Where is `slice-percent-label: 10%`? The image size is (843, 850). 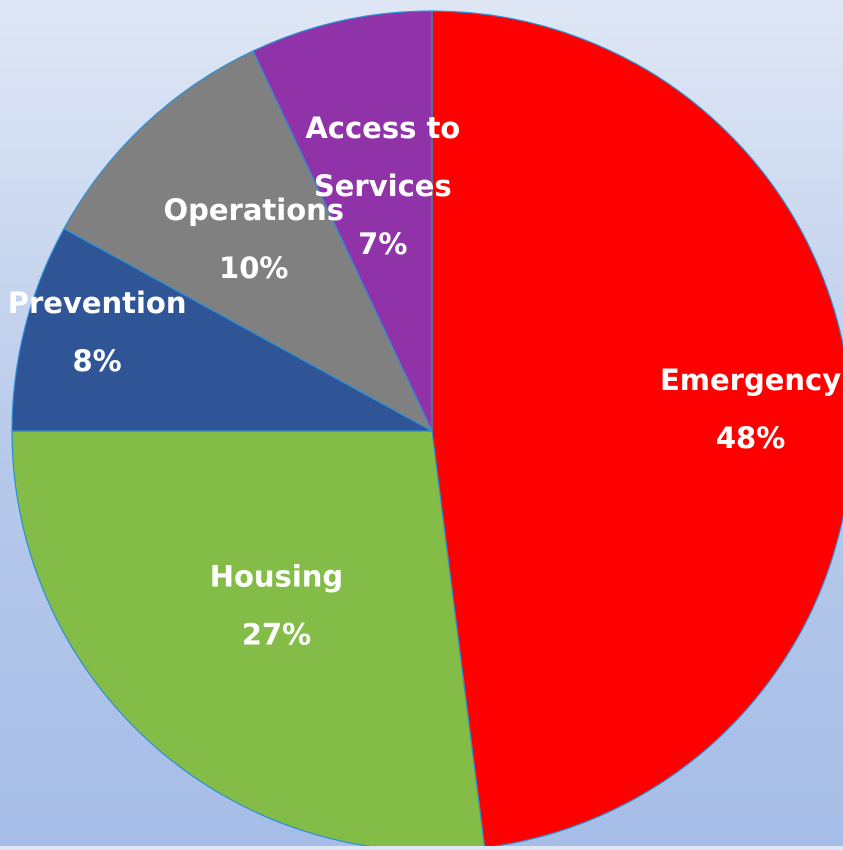 slice-percent-label: 10% is located at coordinates (253, 268).